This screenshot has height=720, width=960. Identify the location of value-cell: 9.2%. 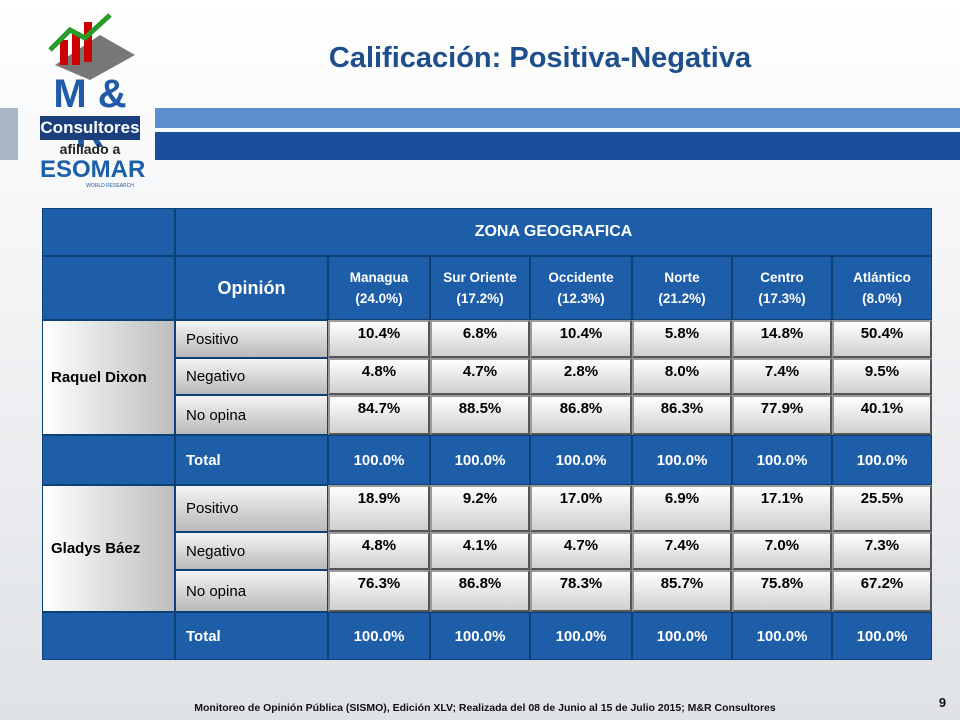
(480, 508).